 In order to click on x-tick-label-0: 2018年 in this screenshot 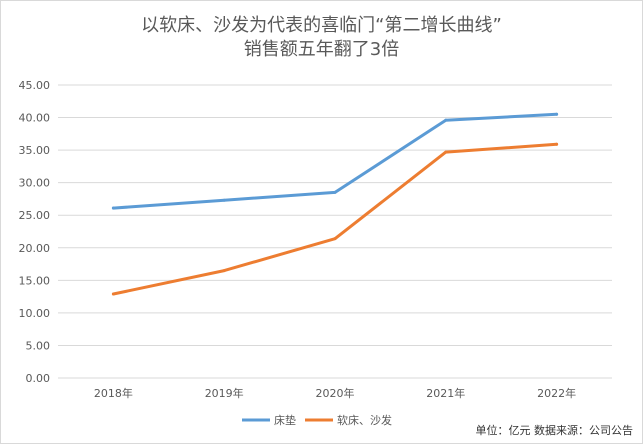, I will do `click(113, 393)`.